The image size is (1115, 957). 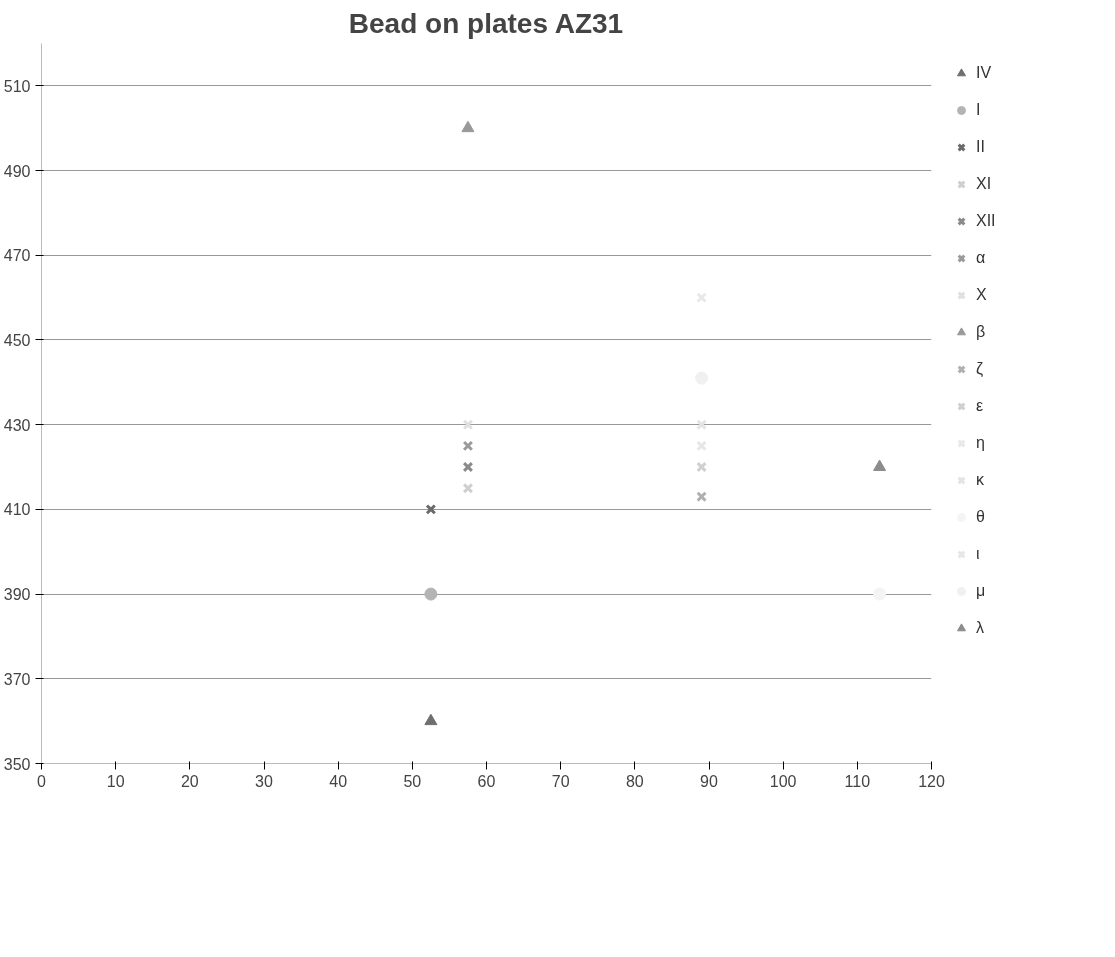 What do you see at coordinates (115, 781) in the screenshot?
I see `x-tick-label: 10` at bounding box center [115, 781].